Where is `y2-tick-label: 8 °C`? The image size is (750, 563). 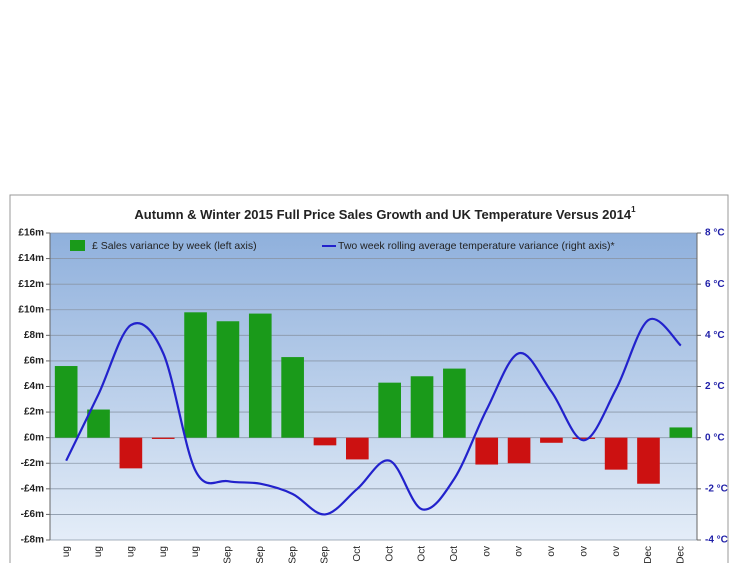 y2-tick-label: 8 °C is located at coordinates (715, 233).